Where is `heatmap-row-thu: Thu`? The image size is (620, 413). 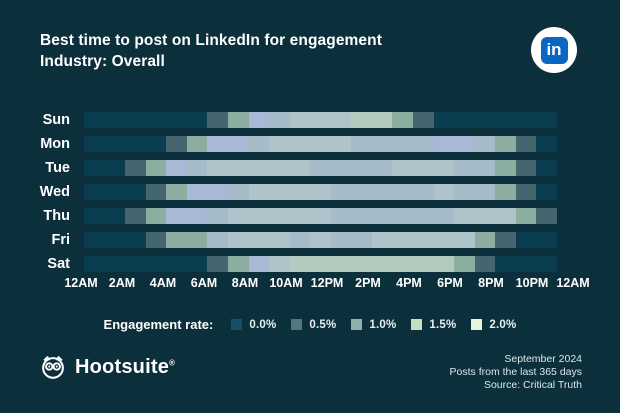
heatmap-row-thu: Thu is located at coordinates (310, 216).